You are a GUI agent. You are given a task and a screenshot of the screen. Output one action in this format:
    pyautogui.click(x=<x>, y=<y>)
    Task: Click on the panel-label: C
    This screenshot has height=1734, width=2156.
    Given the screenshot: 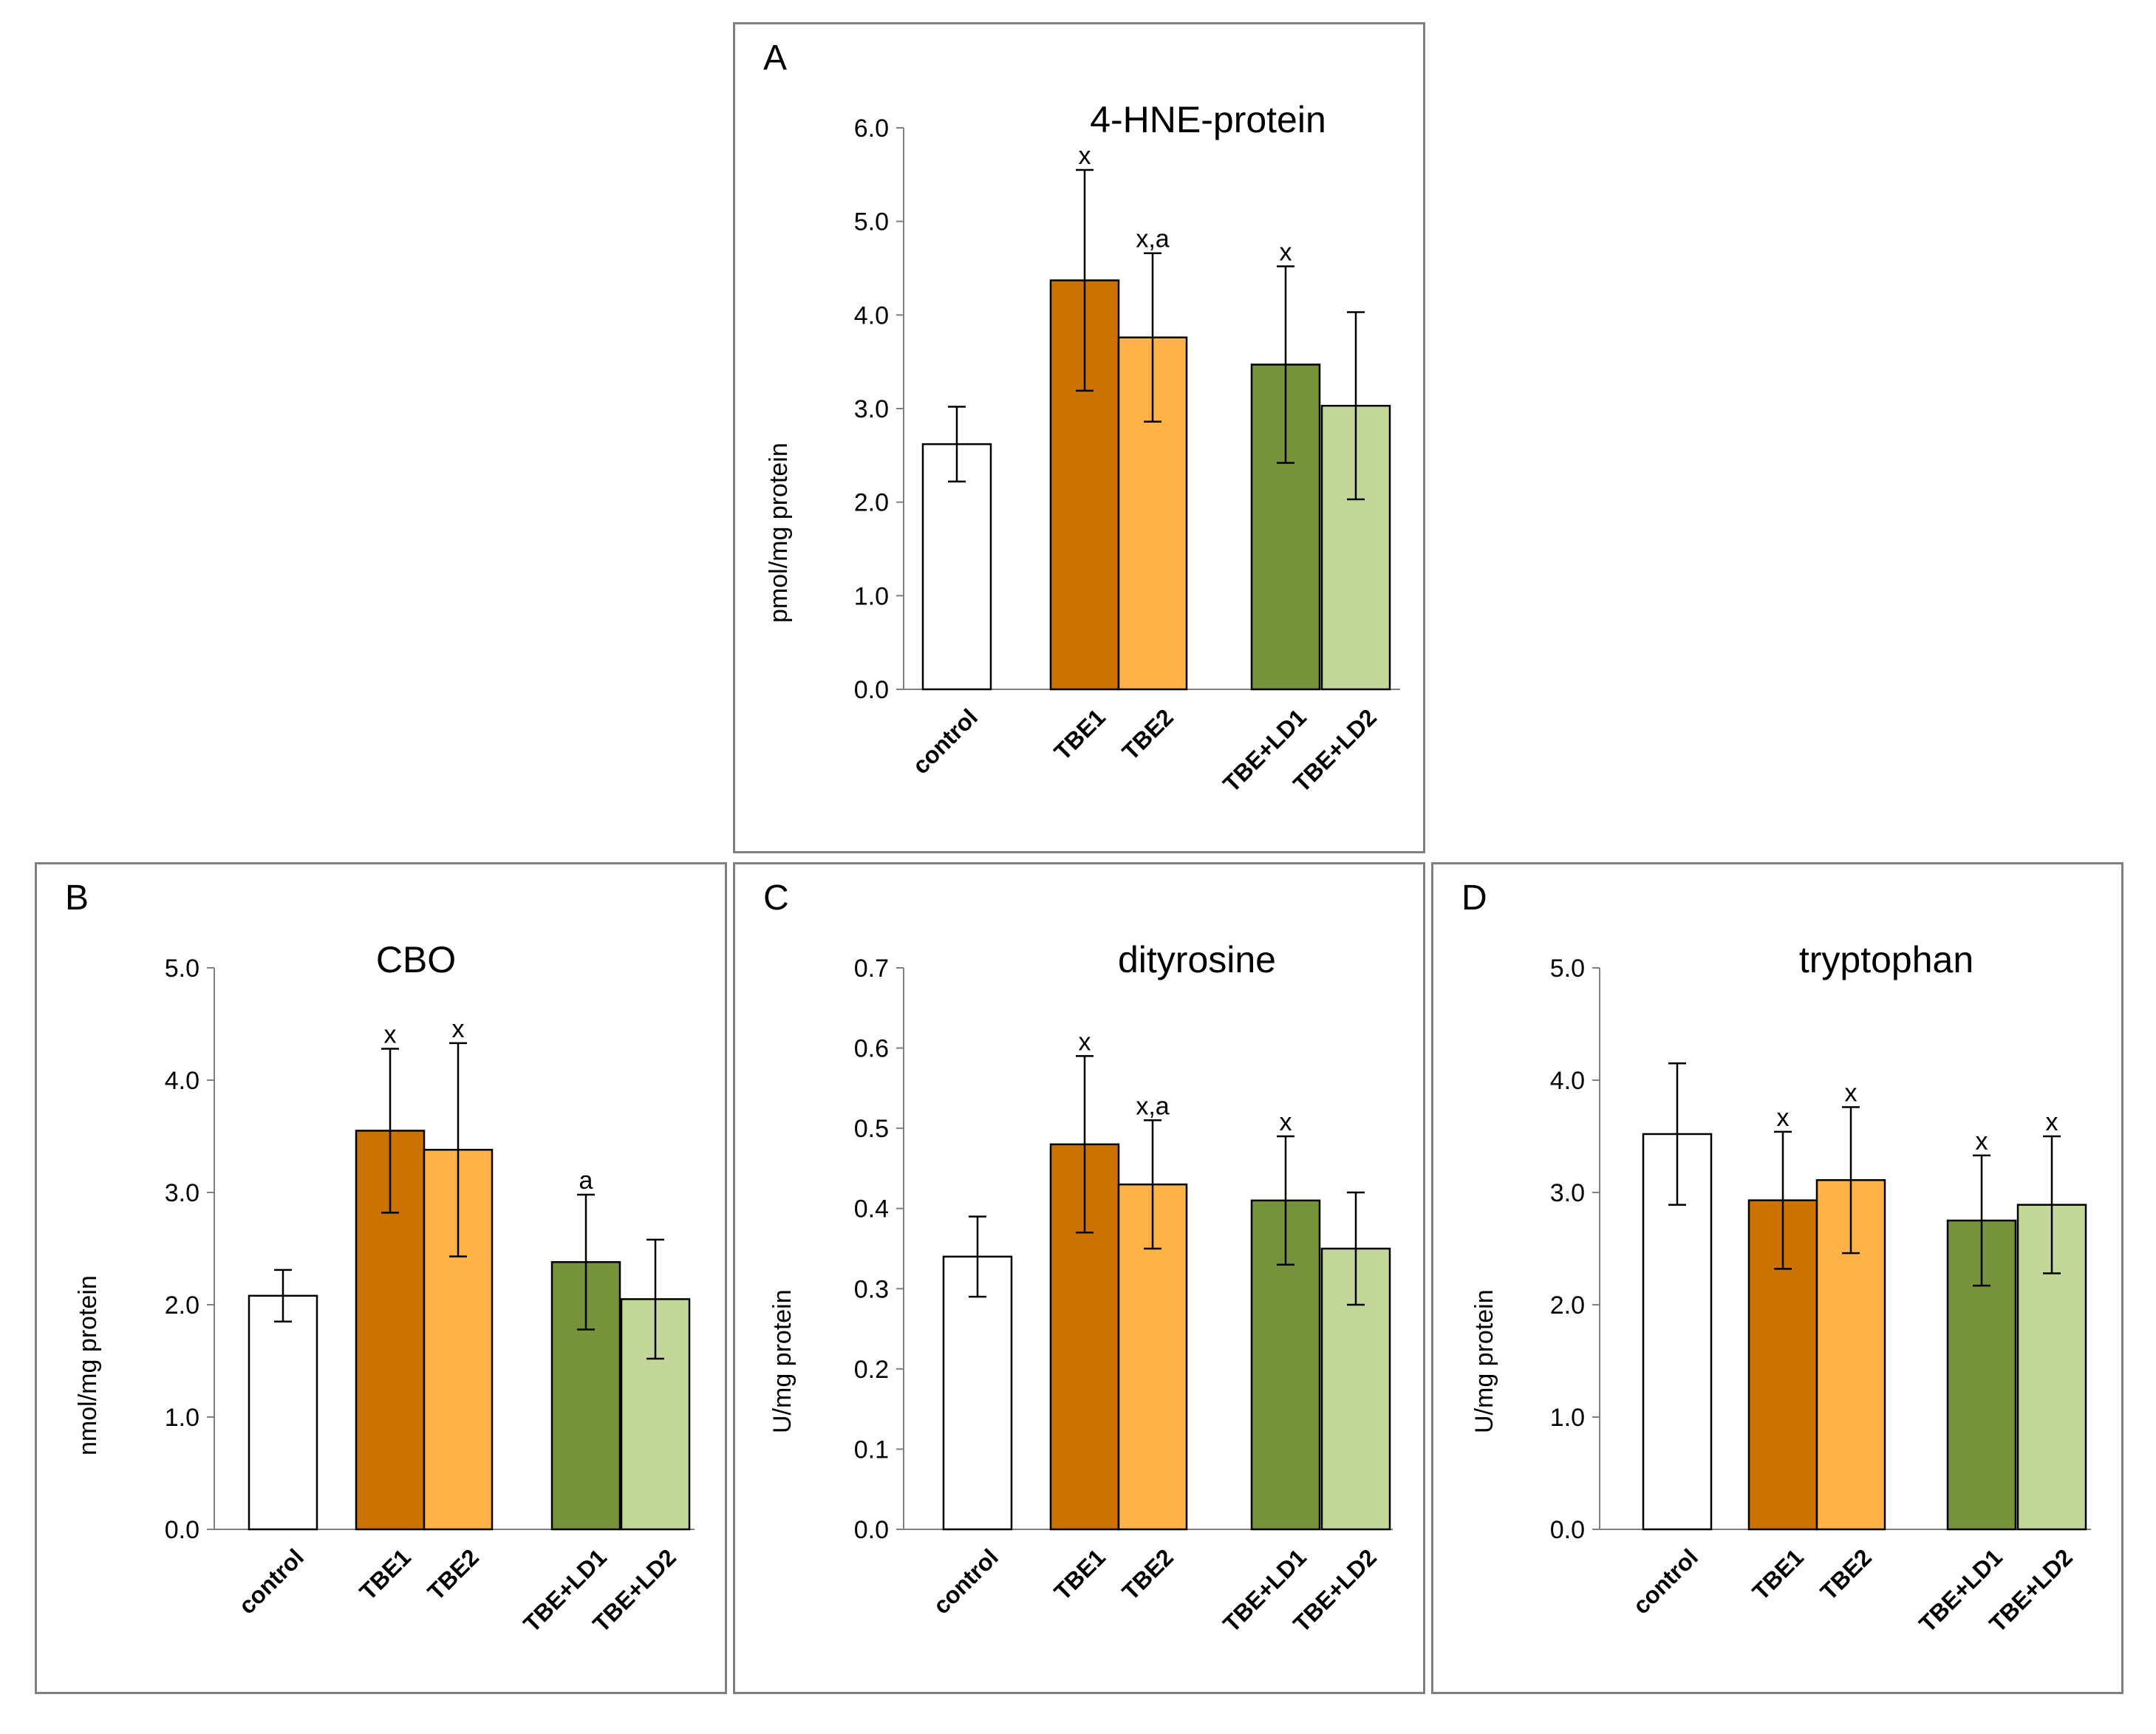 What is the action you would take?
    pyautogui.click(x=776, y=898)
    